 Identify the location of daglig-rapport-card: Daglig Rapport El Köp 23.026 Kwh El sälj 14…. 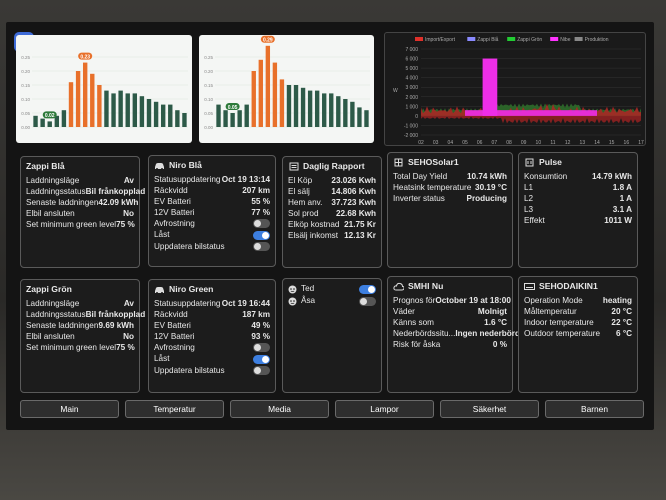
(332, 212).